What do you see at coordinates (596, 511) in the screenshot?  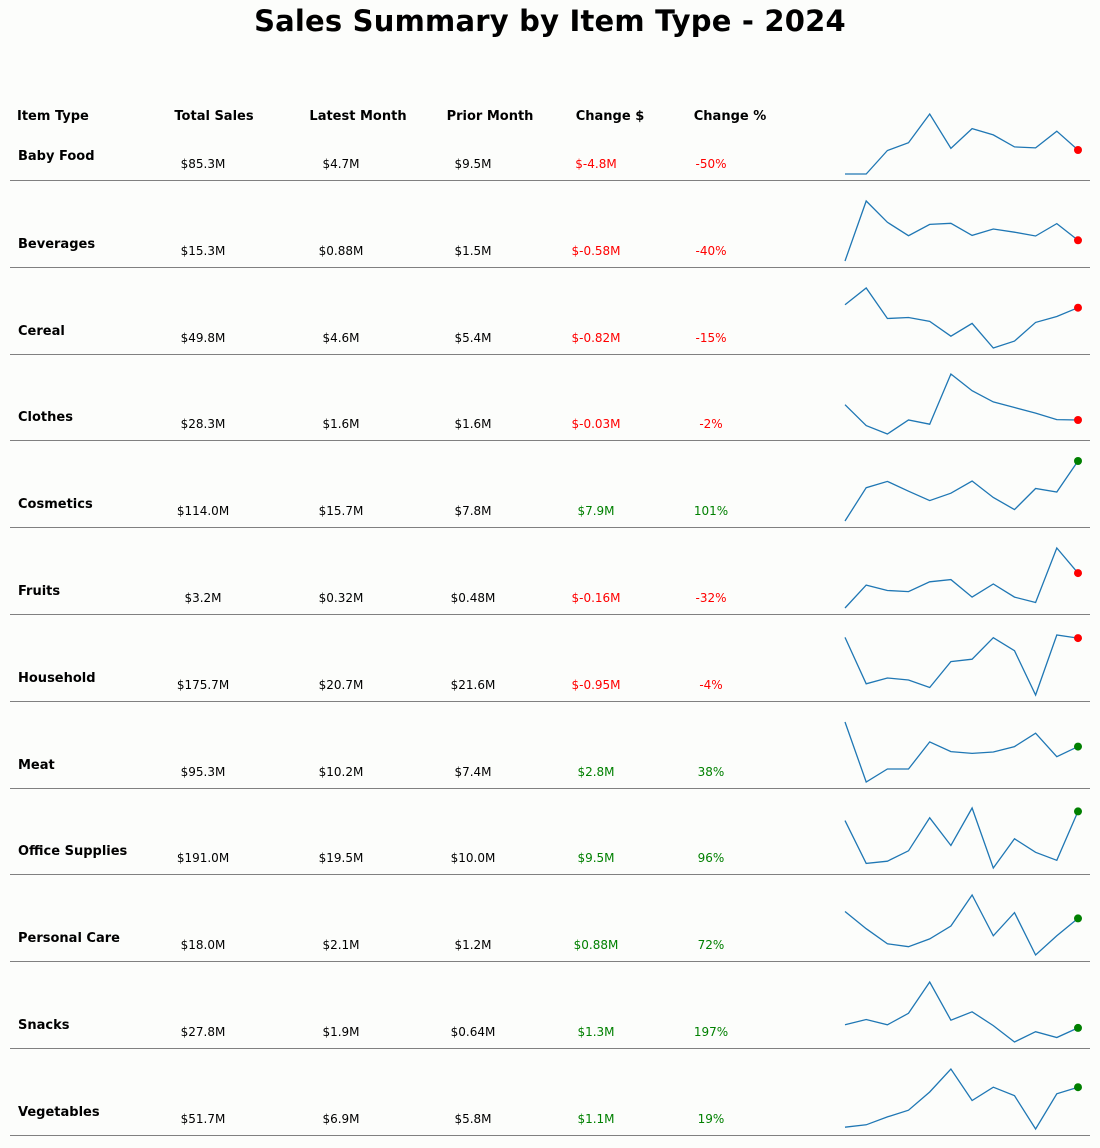 I see `change-dollar-value: $7.9M` at bounding box center [596, 511].